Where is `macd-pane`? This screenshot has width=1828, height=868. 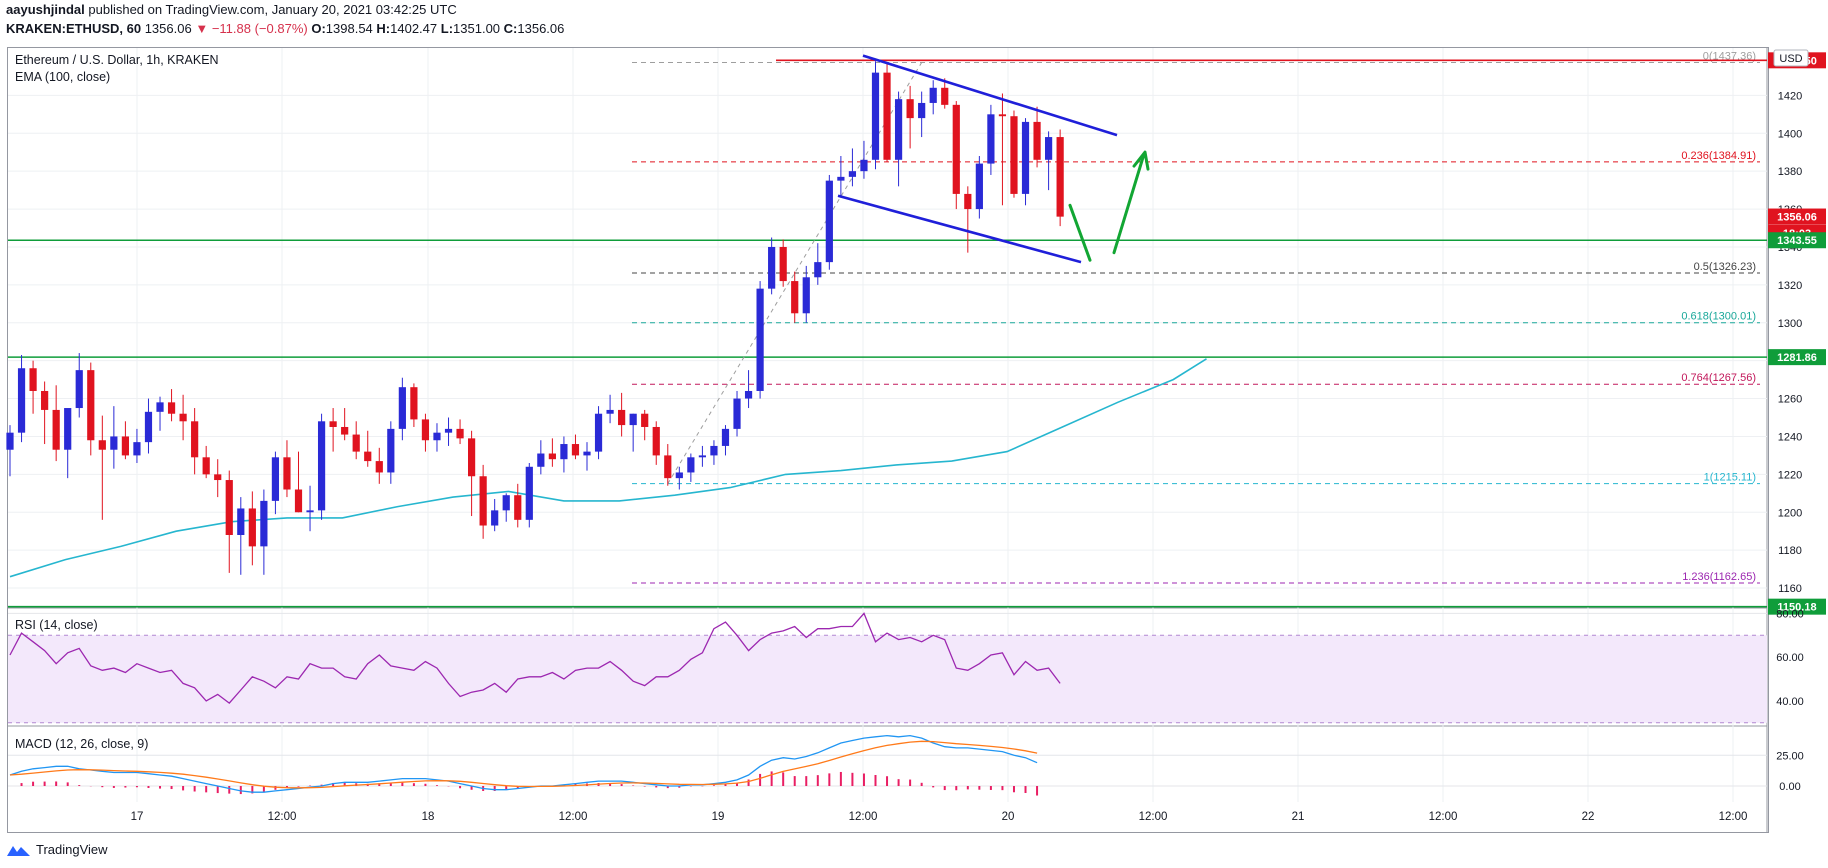 macd-pane is located at coordinates (524, 765).